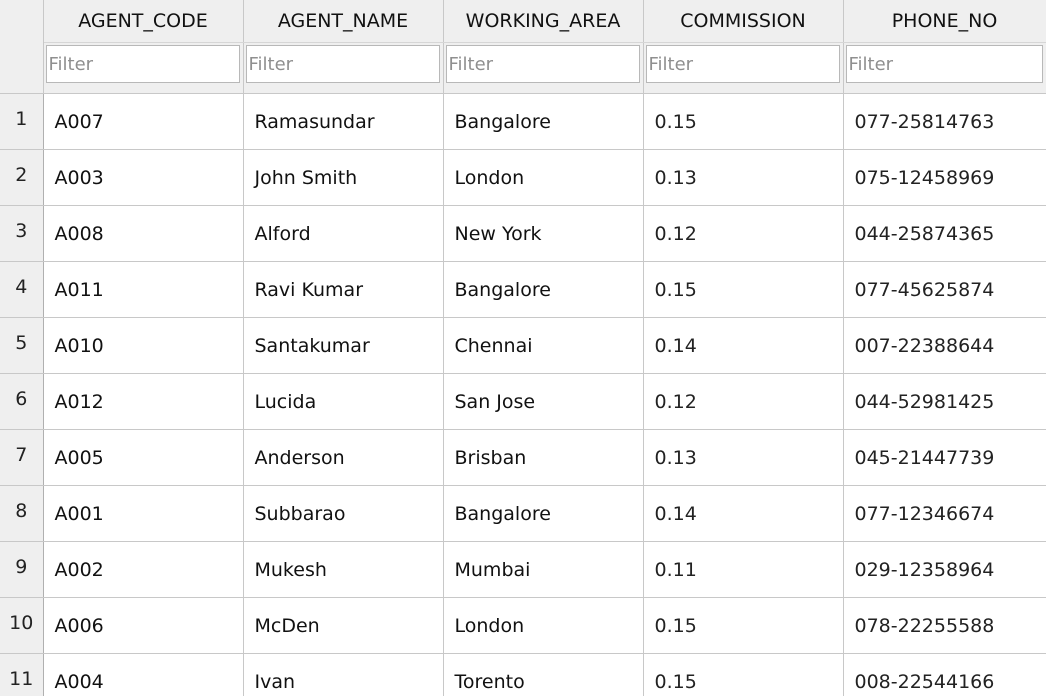 The image size is (1046, 696). I want to click on cell-phone-no: 044-52981425, so click(944, 401).